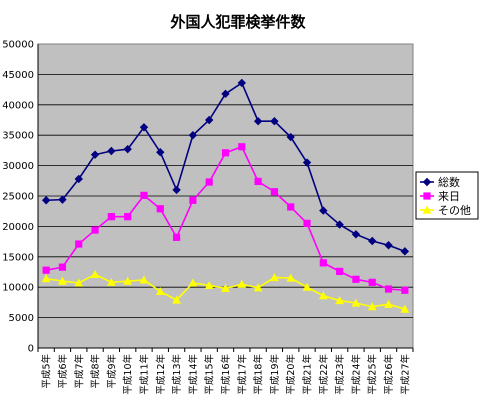 Image resolution: width=480 pixels, height=403 pixels. Describe the element at coordinates (449, 196) in the screenshot. I see `legend-label: 来日` at that location.